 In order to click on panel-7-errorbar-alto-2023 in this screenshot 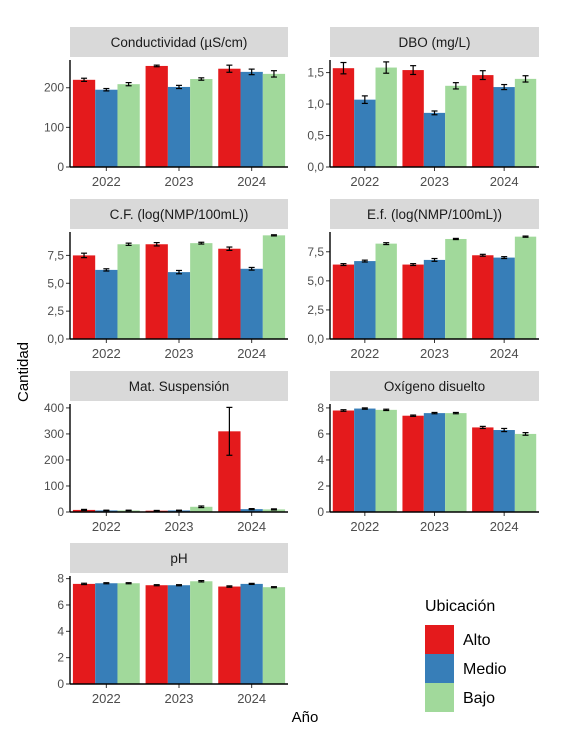, I will do `click(156, 585)`.